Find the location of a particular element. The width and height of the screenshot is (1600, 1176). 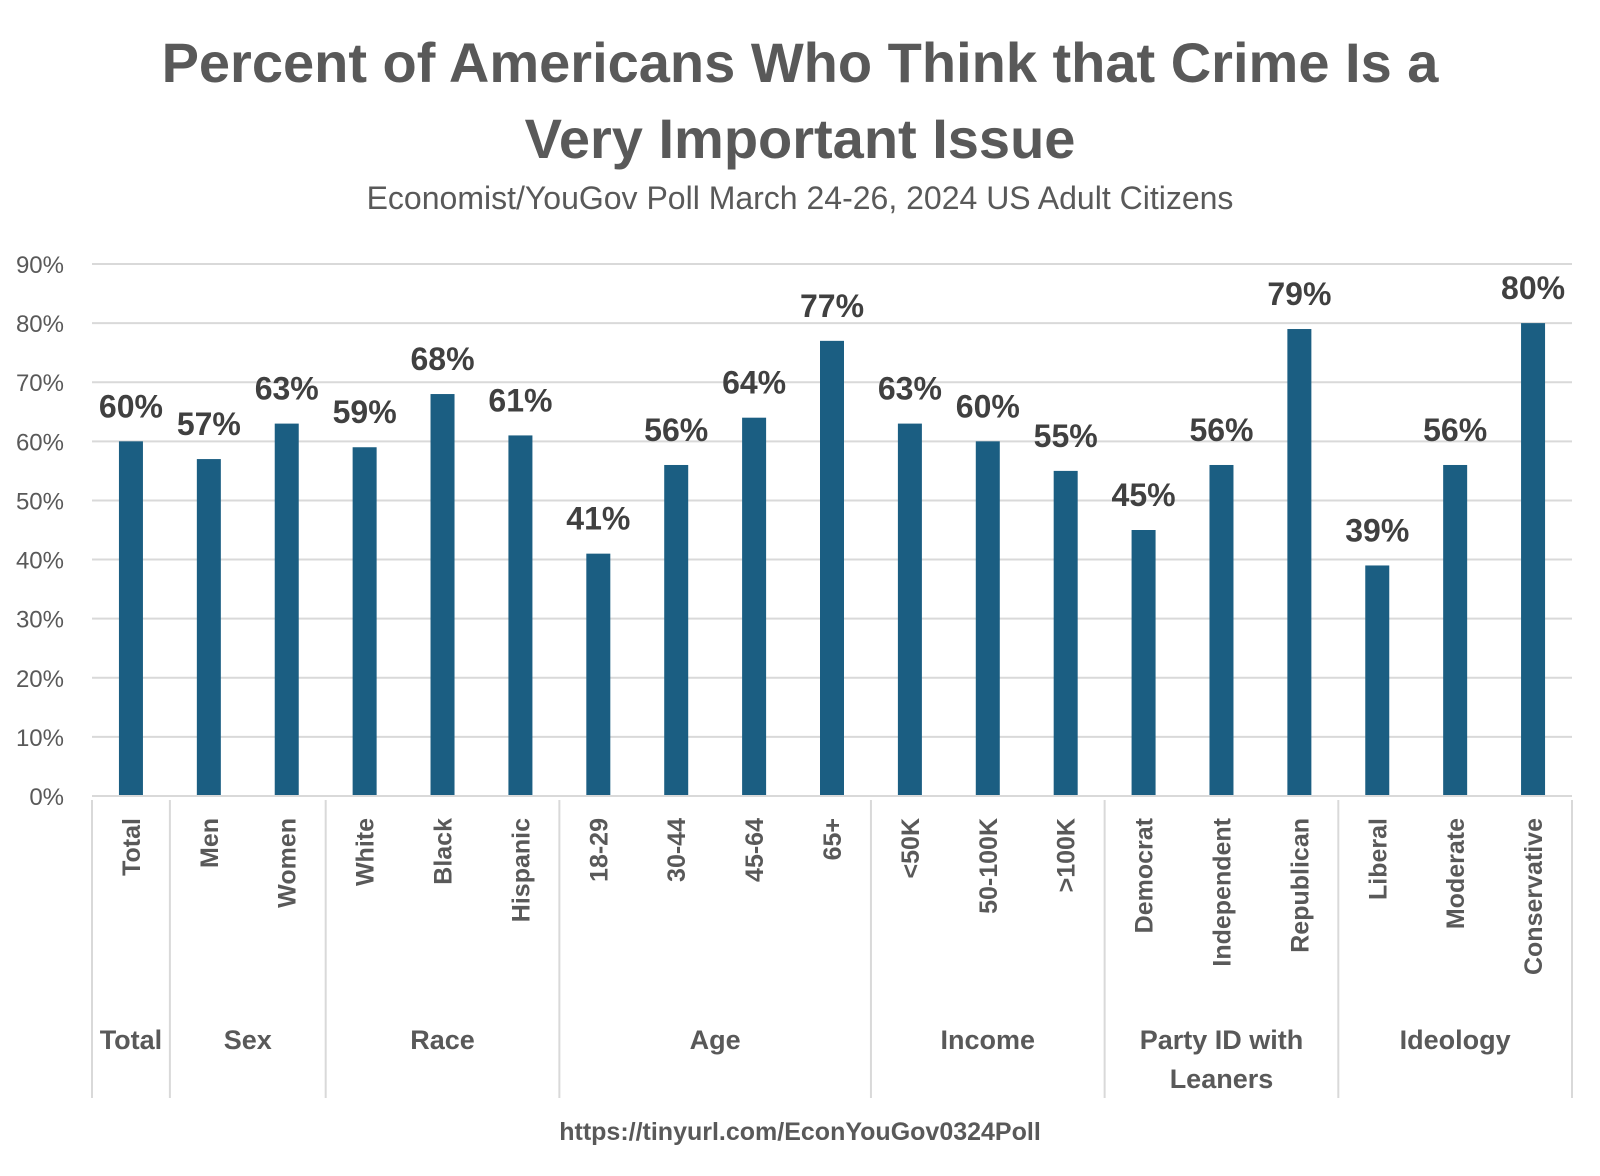

data-label: 61% is located at coordinates (520, 400).